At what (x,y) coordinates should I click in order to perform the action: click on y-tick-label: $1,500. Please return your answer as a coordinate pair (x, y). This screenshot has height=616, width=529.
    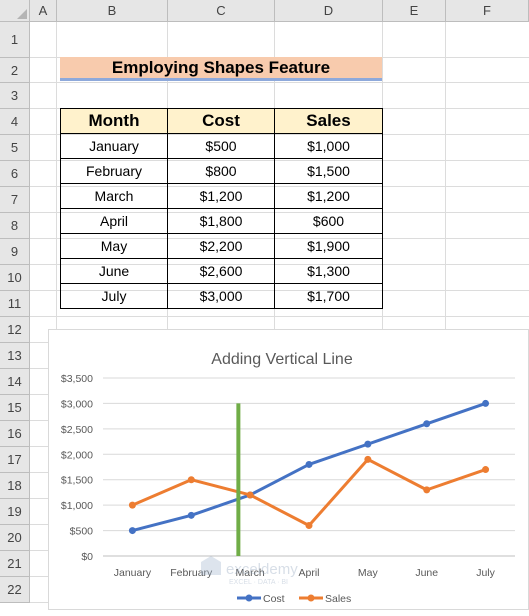
    Looking at the image, I should click on (77, 481).